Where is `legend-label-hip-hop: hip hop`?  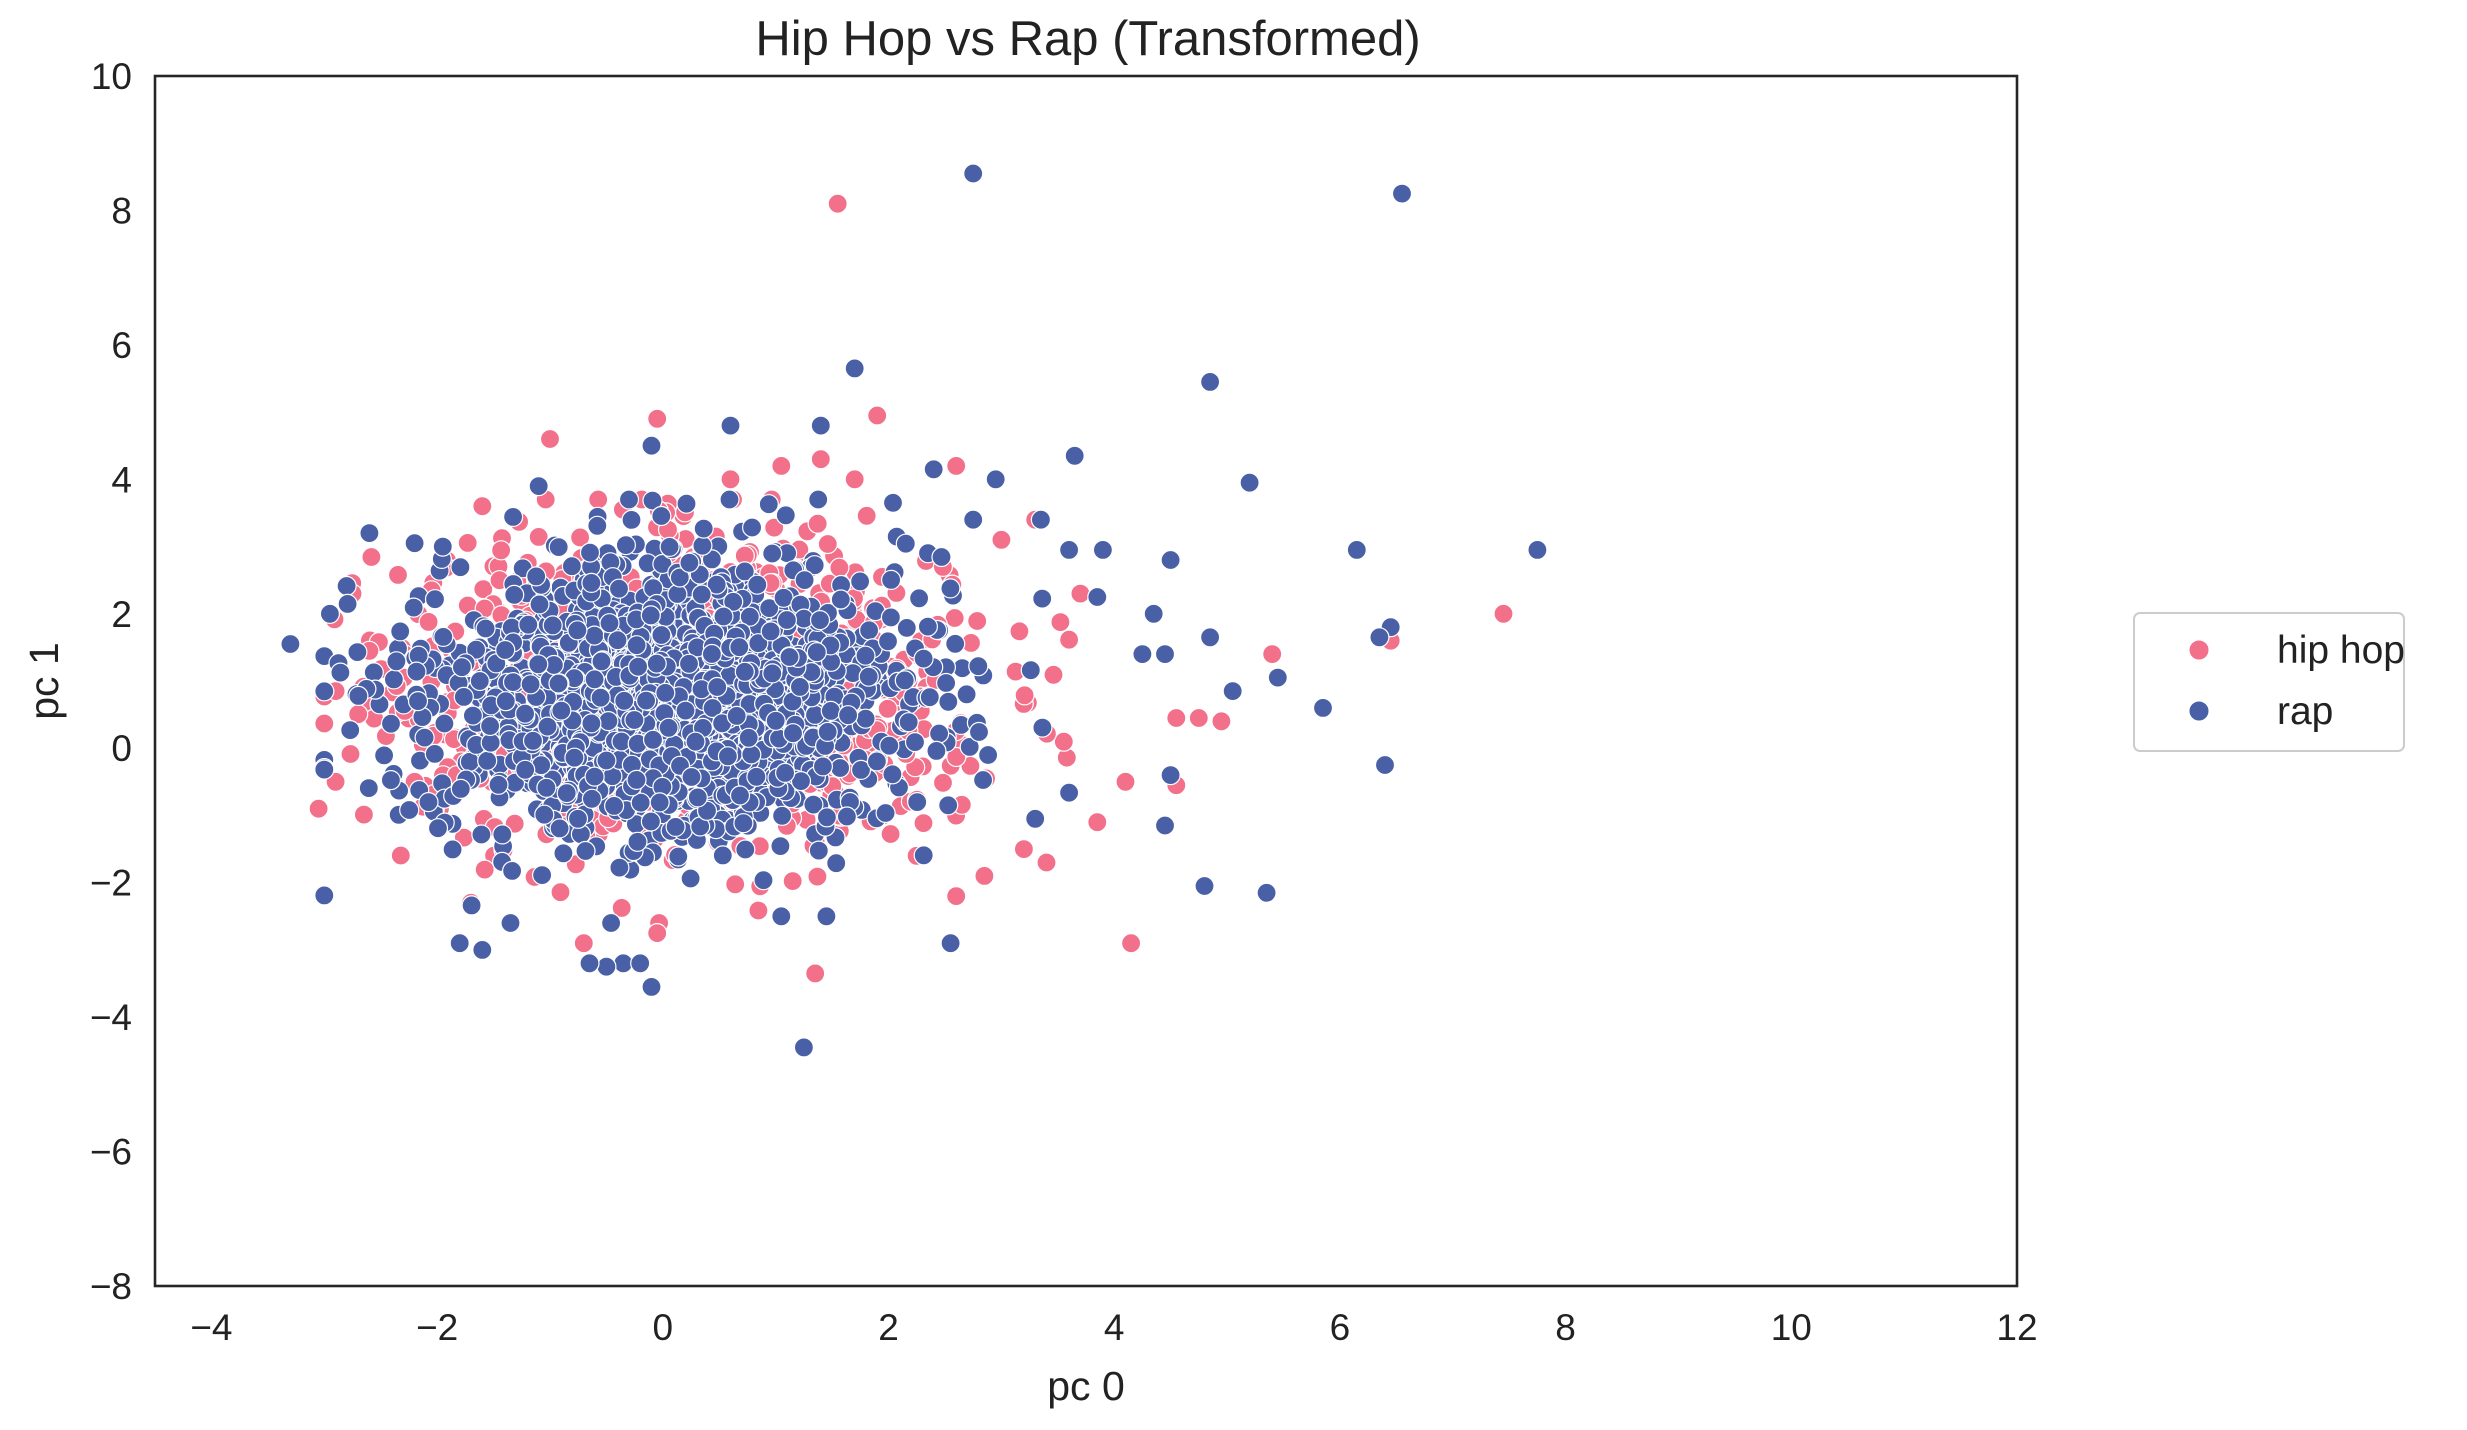
legend-label-hip-hop: hip hop is located at coordinates (2341, 650).